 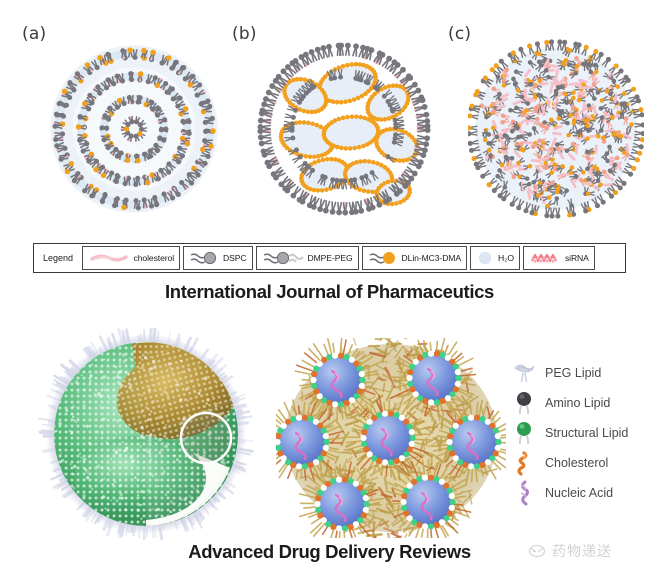 I want to click on legend-label-amino-lipid: Amino Lipid, so click(x=578, y=403).